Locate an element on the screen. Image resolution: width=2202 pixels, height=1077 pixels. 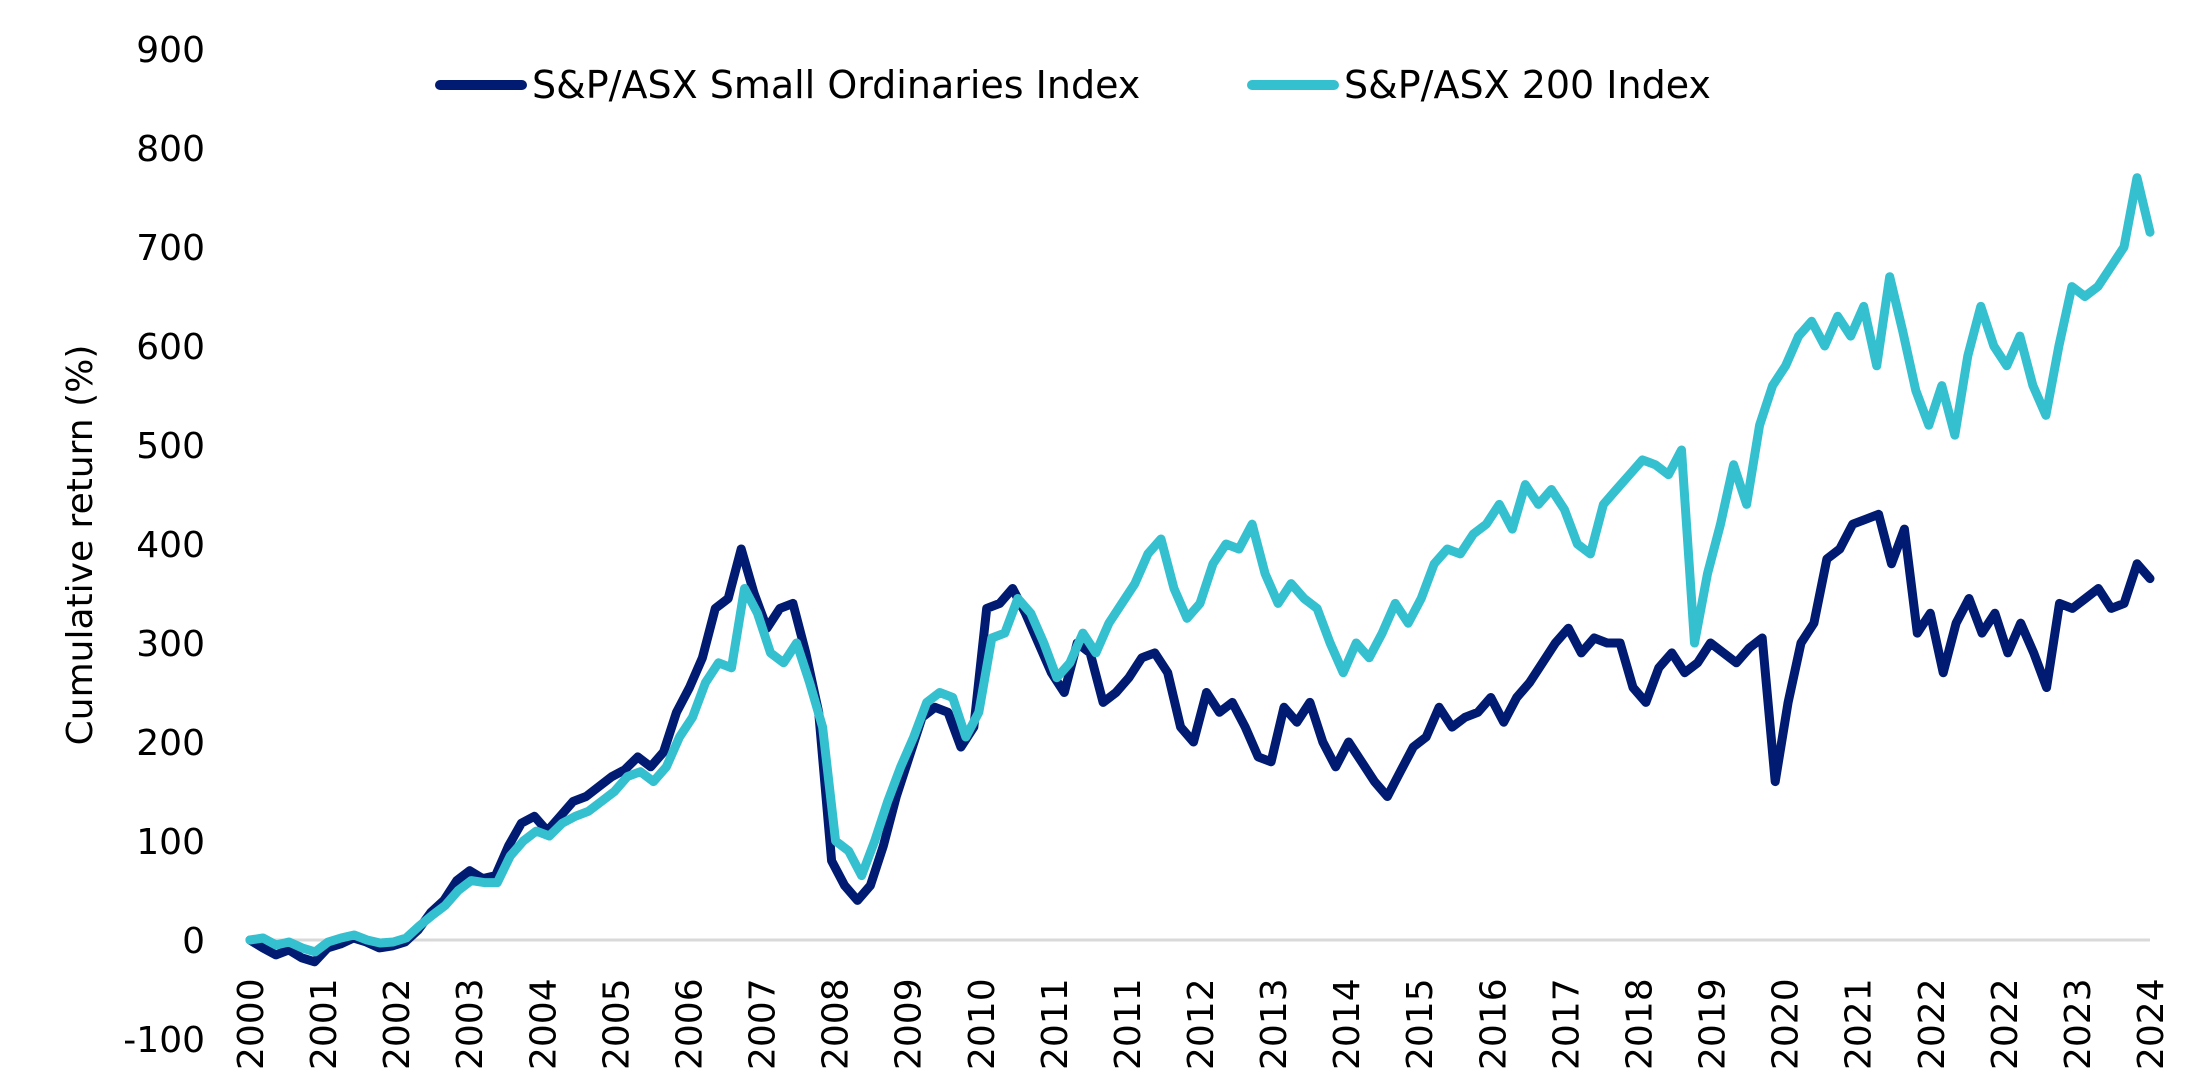
legend-item-small-ords: S&P/ASX Small Ordinaries Index is located at coordinates (787, 85).